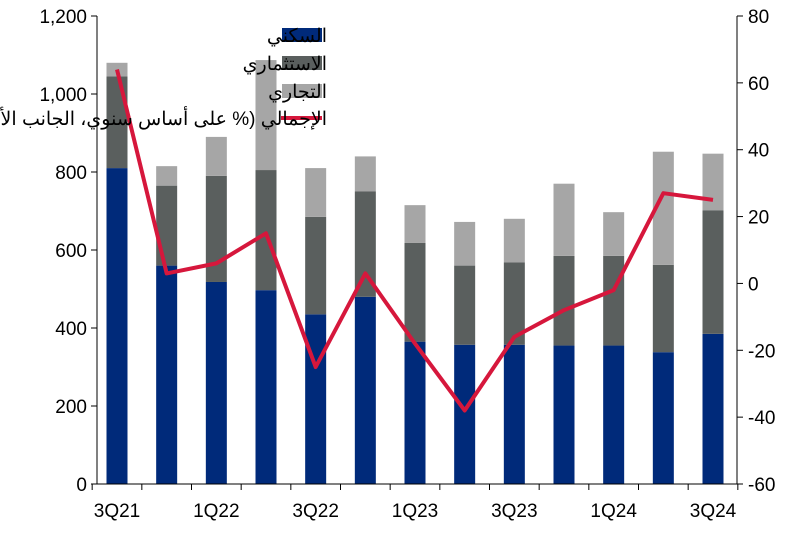 The height and width of the screenshot is (537, 800). Describe the element at coordinates (753, 284) in the screenshot. I see `right-tick-label: 0` at that location.